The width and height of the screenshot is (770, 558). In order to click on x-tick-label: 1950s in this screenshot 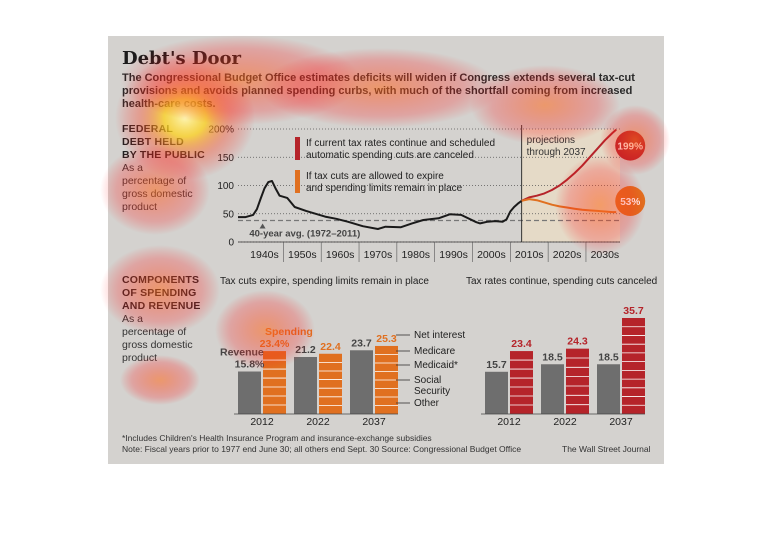, I will do `click(302, 255)`.